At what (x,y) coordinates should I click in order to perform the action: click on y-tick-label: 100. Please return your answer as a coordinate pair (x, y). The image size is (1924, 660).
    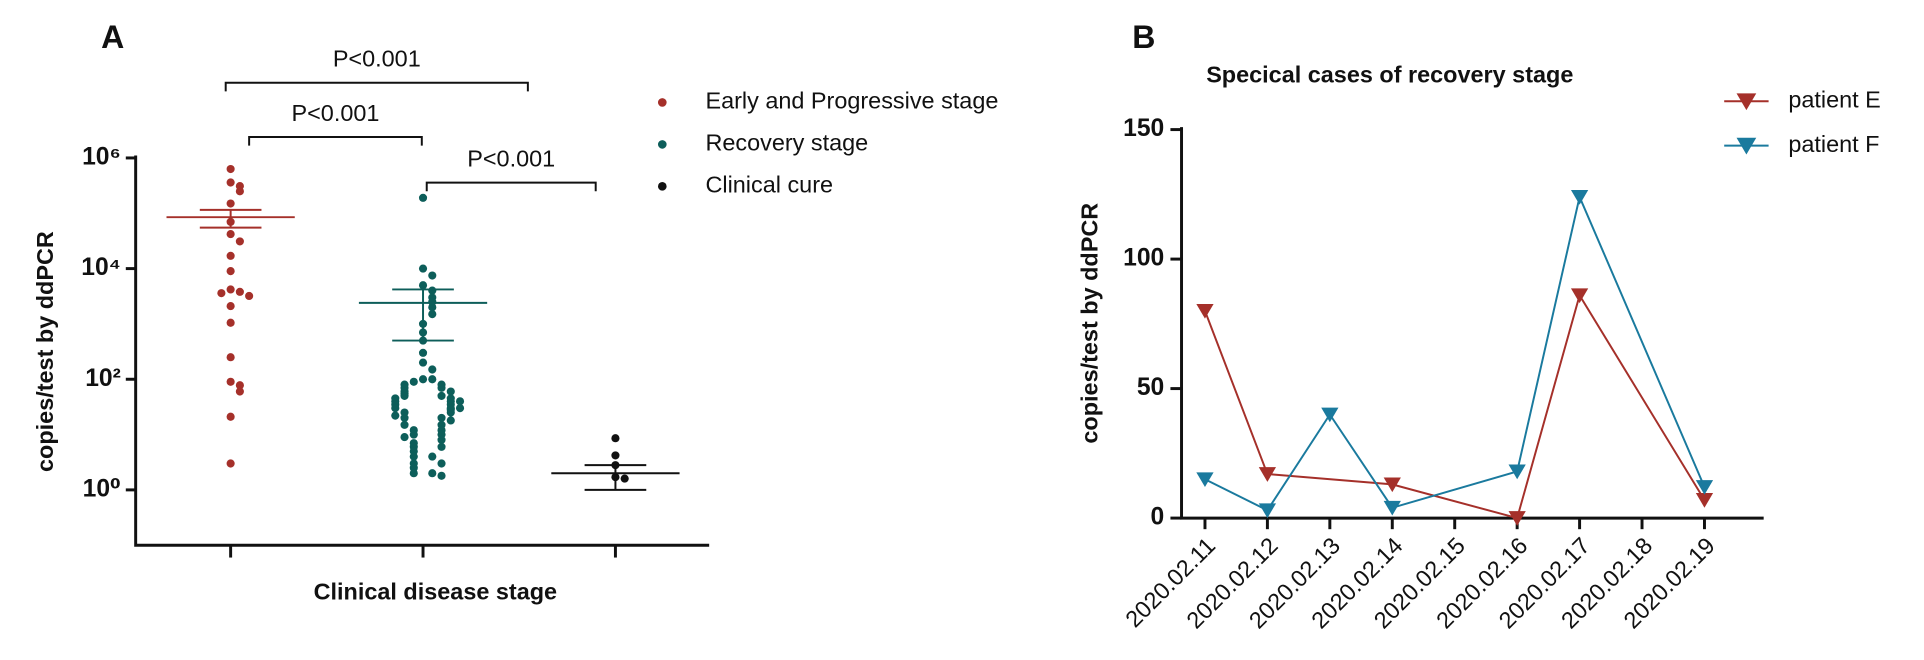
    Looking at the image, I should click on (1143, 258).